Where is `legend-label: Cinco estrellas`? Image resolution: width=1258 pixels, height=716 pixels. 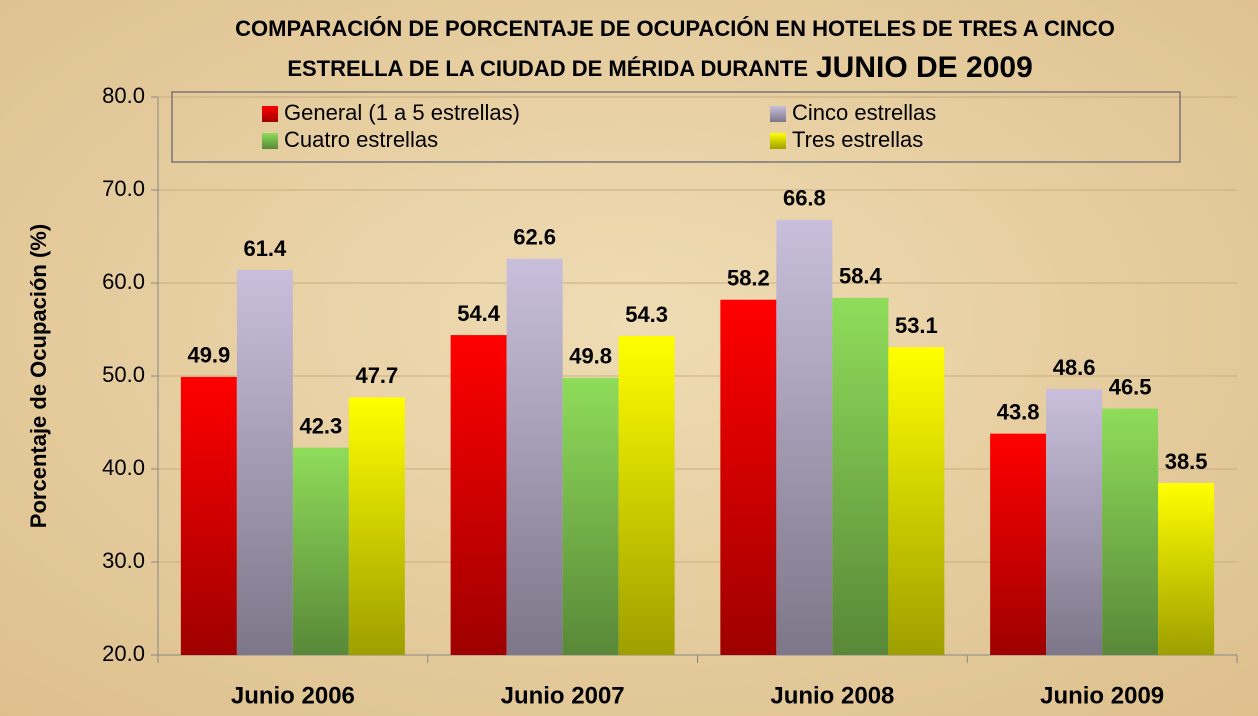
legend-label: Cinco estrellas is located at coordinates (864, 112).